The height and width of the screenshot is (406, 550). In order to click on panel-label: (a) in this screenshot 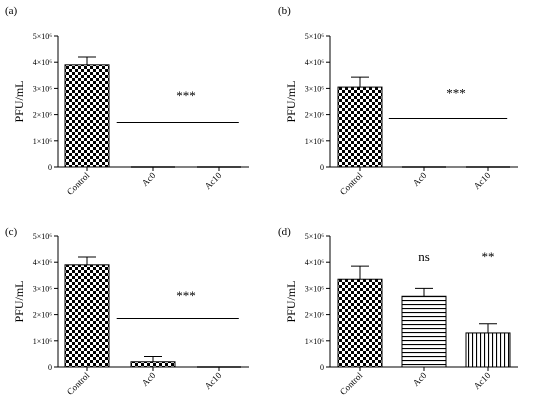, I will do `click(11, 11)`.